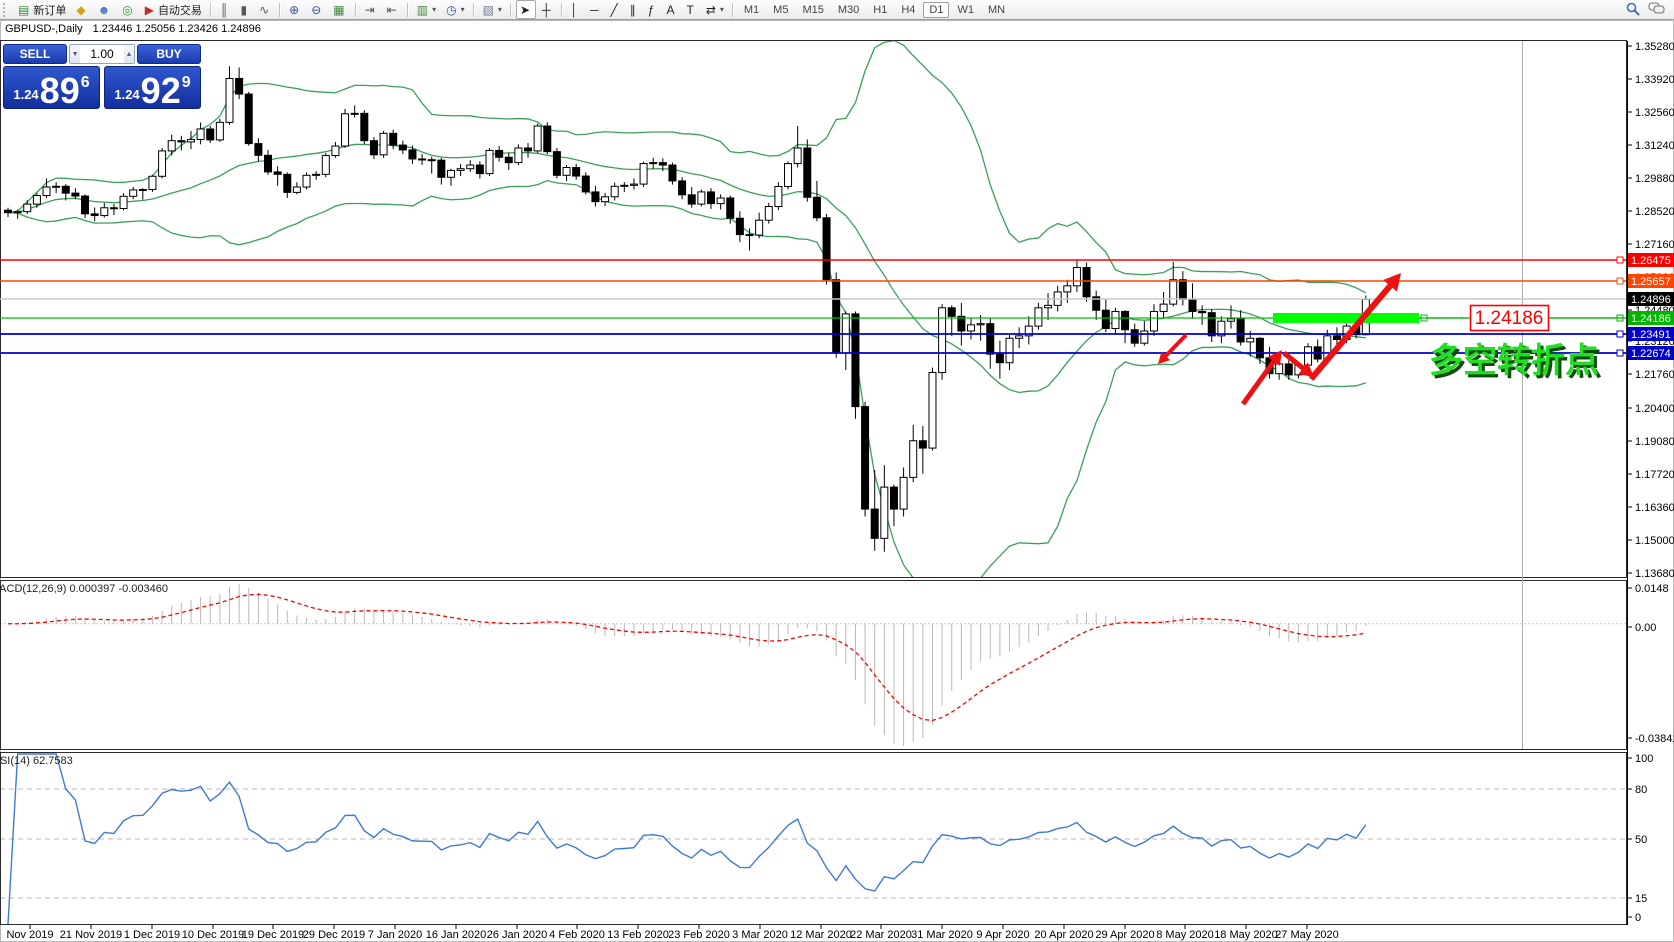 This screenshot has height=942, width=1674. Describe the element at coordinates (244, 9) in the screenshot. I see `candlestick-chart-button: ▮` at that location.